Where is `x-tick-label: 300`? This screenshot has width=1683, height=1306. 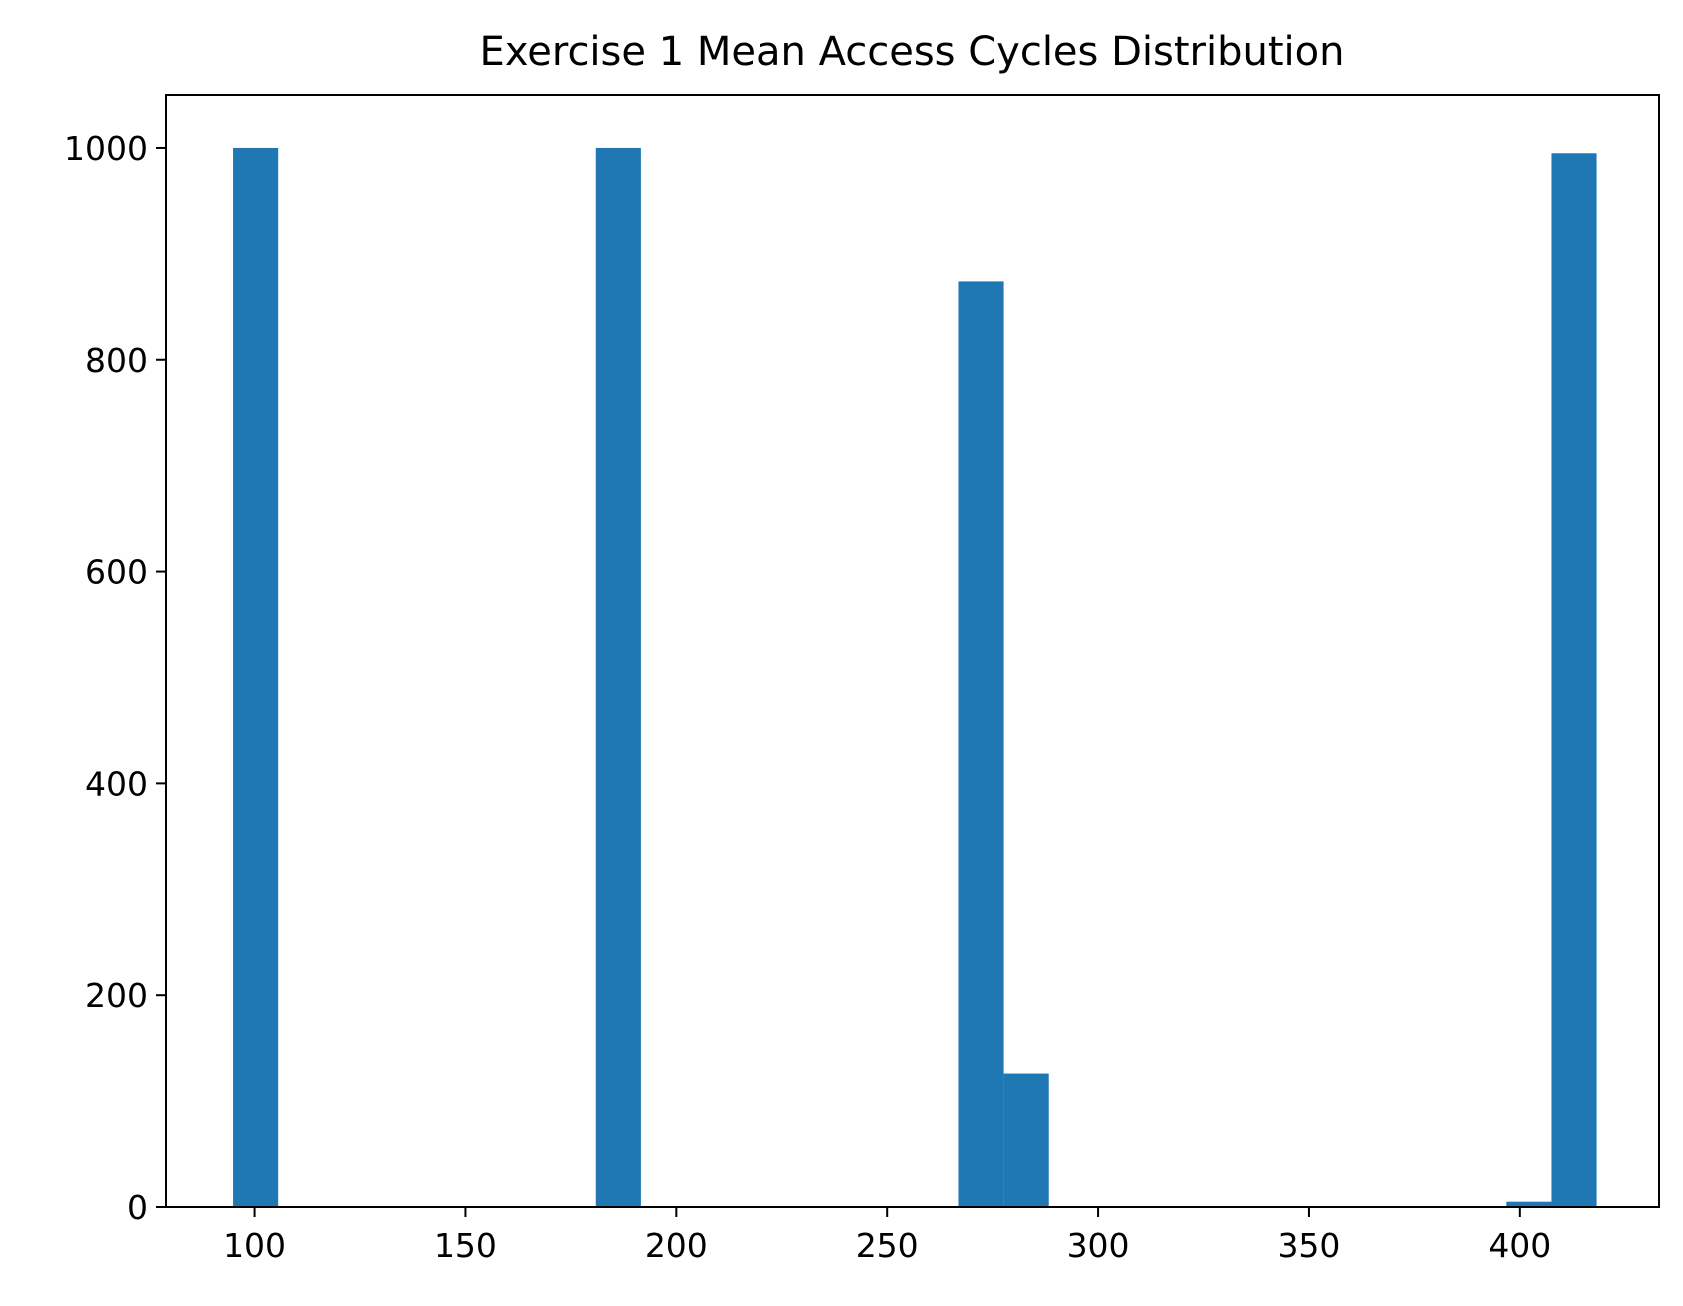
x-tick-label: 300 is located at coordinates (1098, 1245).